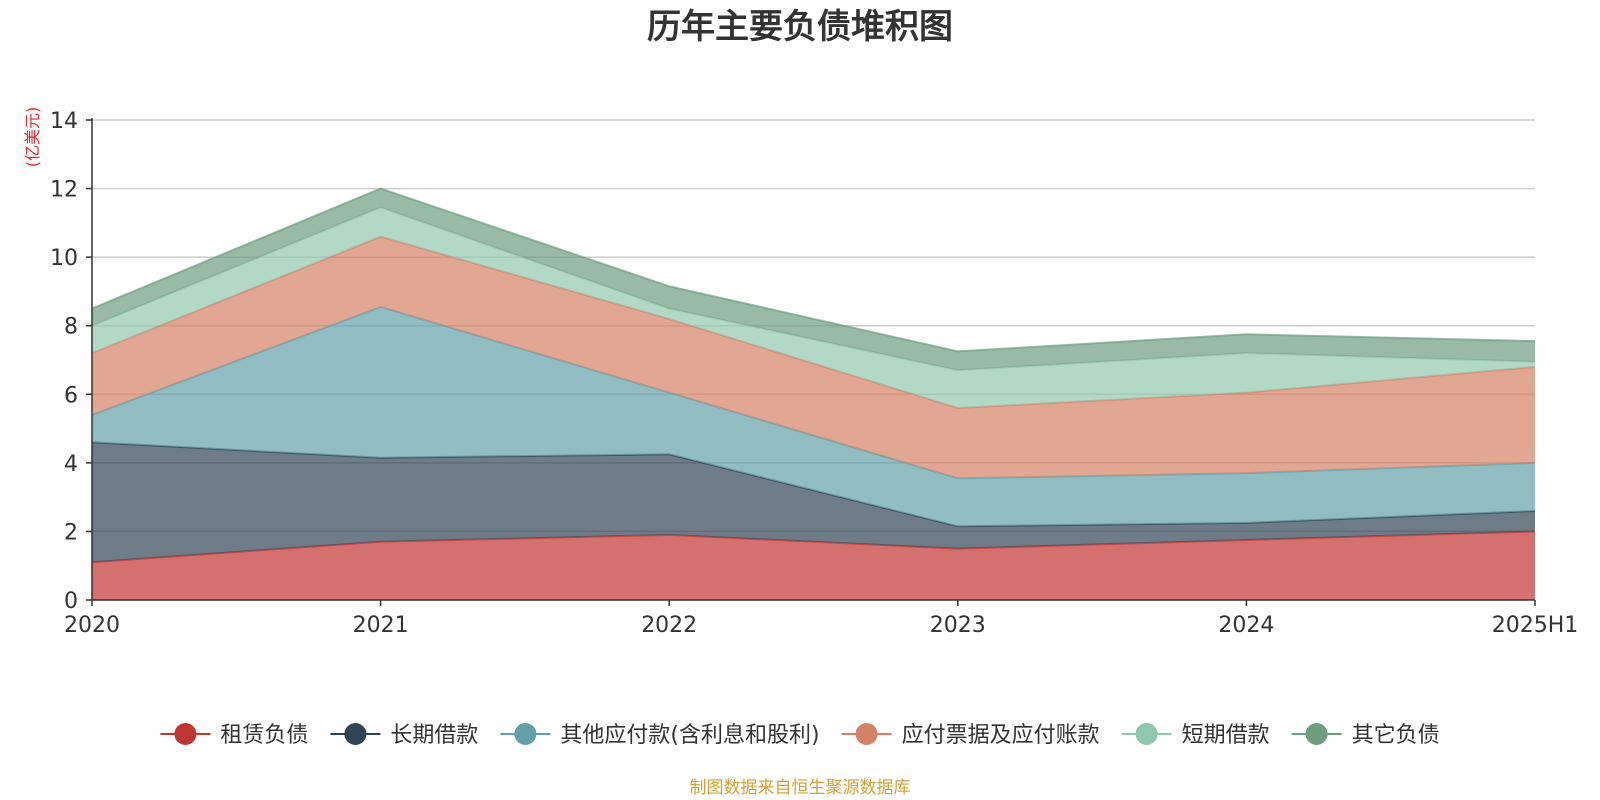 This screenshot has width=1600, height=800. Describe the element at coordinates (64, 190) in the screenshot. I see `y-tick-label: 12` at that location.